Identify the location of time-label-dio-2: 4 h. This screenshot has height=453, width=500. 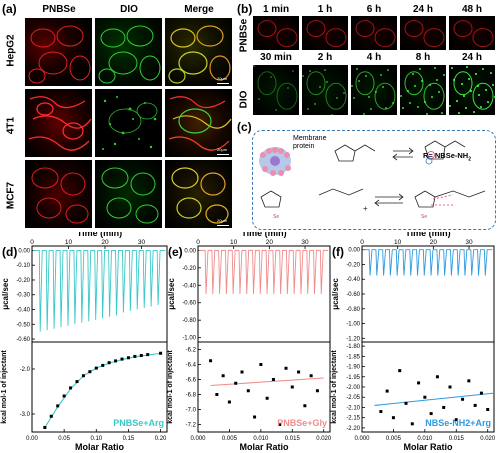
(374, 57).